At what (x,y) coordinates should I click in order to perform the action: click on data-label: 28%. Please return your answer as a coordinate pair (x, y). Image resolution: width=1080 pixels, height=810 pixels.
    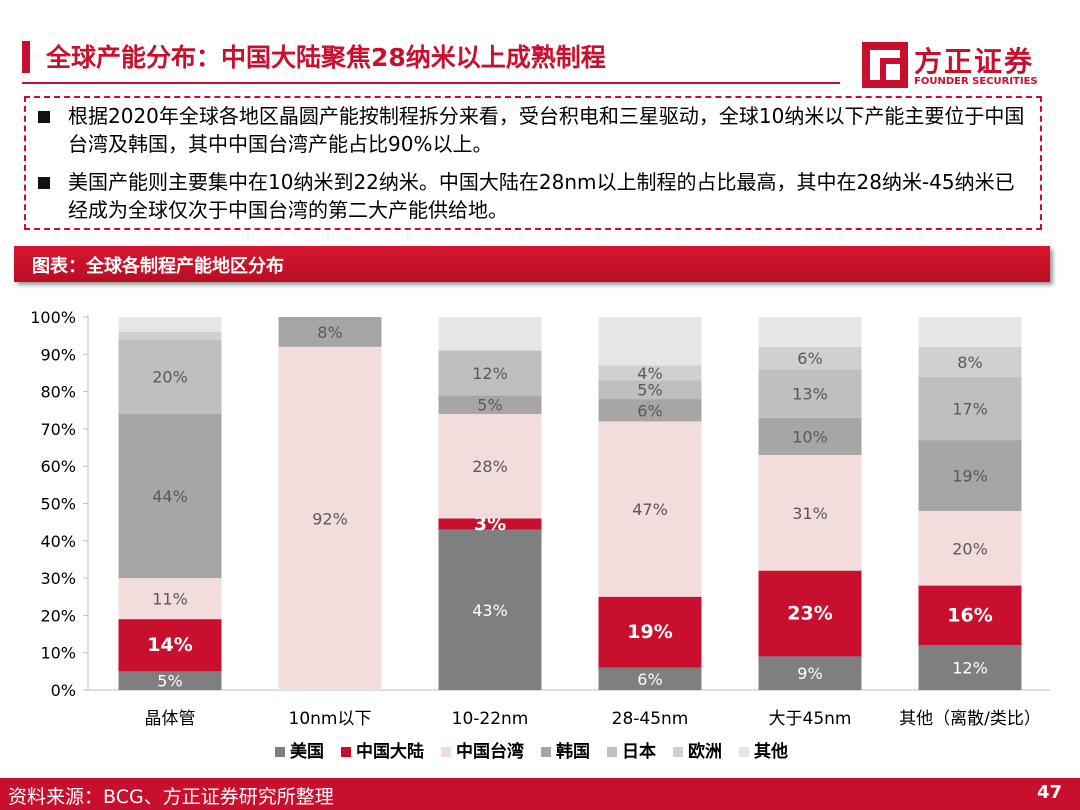
    Looking at the image, I should click on (490, 466).